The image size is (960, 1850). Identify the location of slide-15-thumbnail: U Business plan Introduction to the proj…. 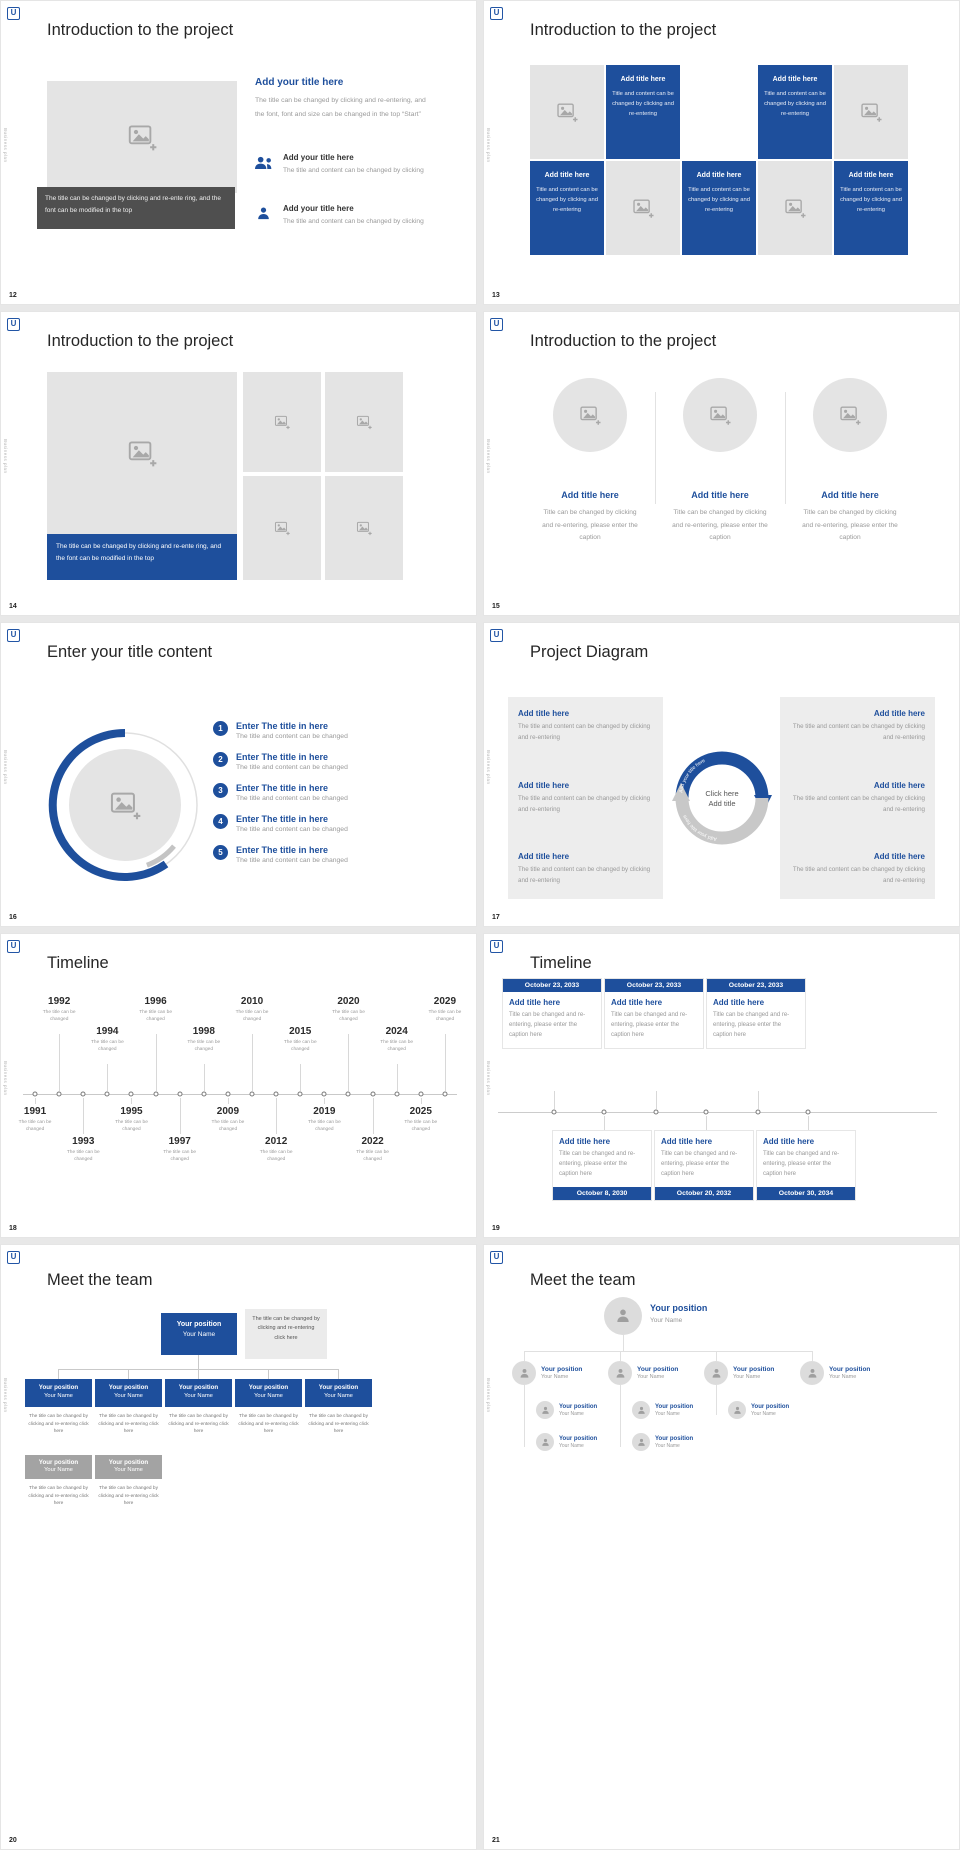
(721, 463).